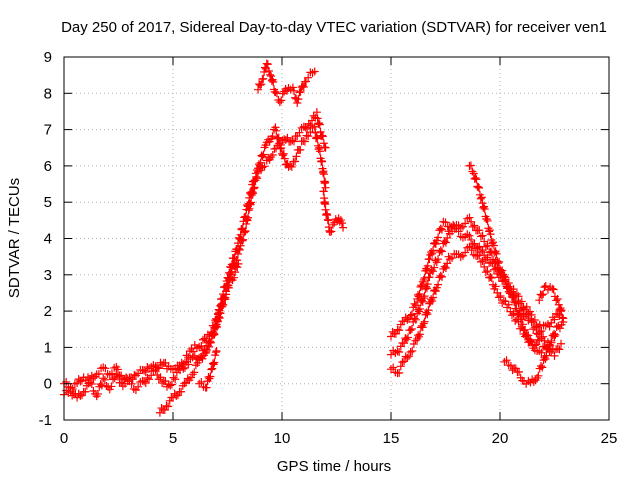 The width and height of the screenshot is (640, 480). Describe the element at coordinates (334, 466) in the screenshot. I see `x-axis-label: GPS time / hours` at that location.